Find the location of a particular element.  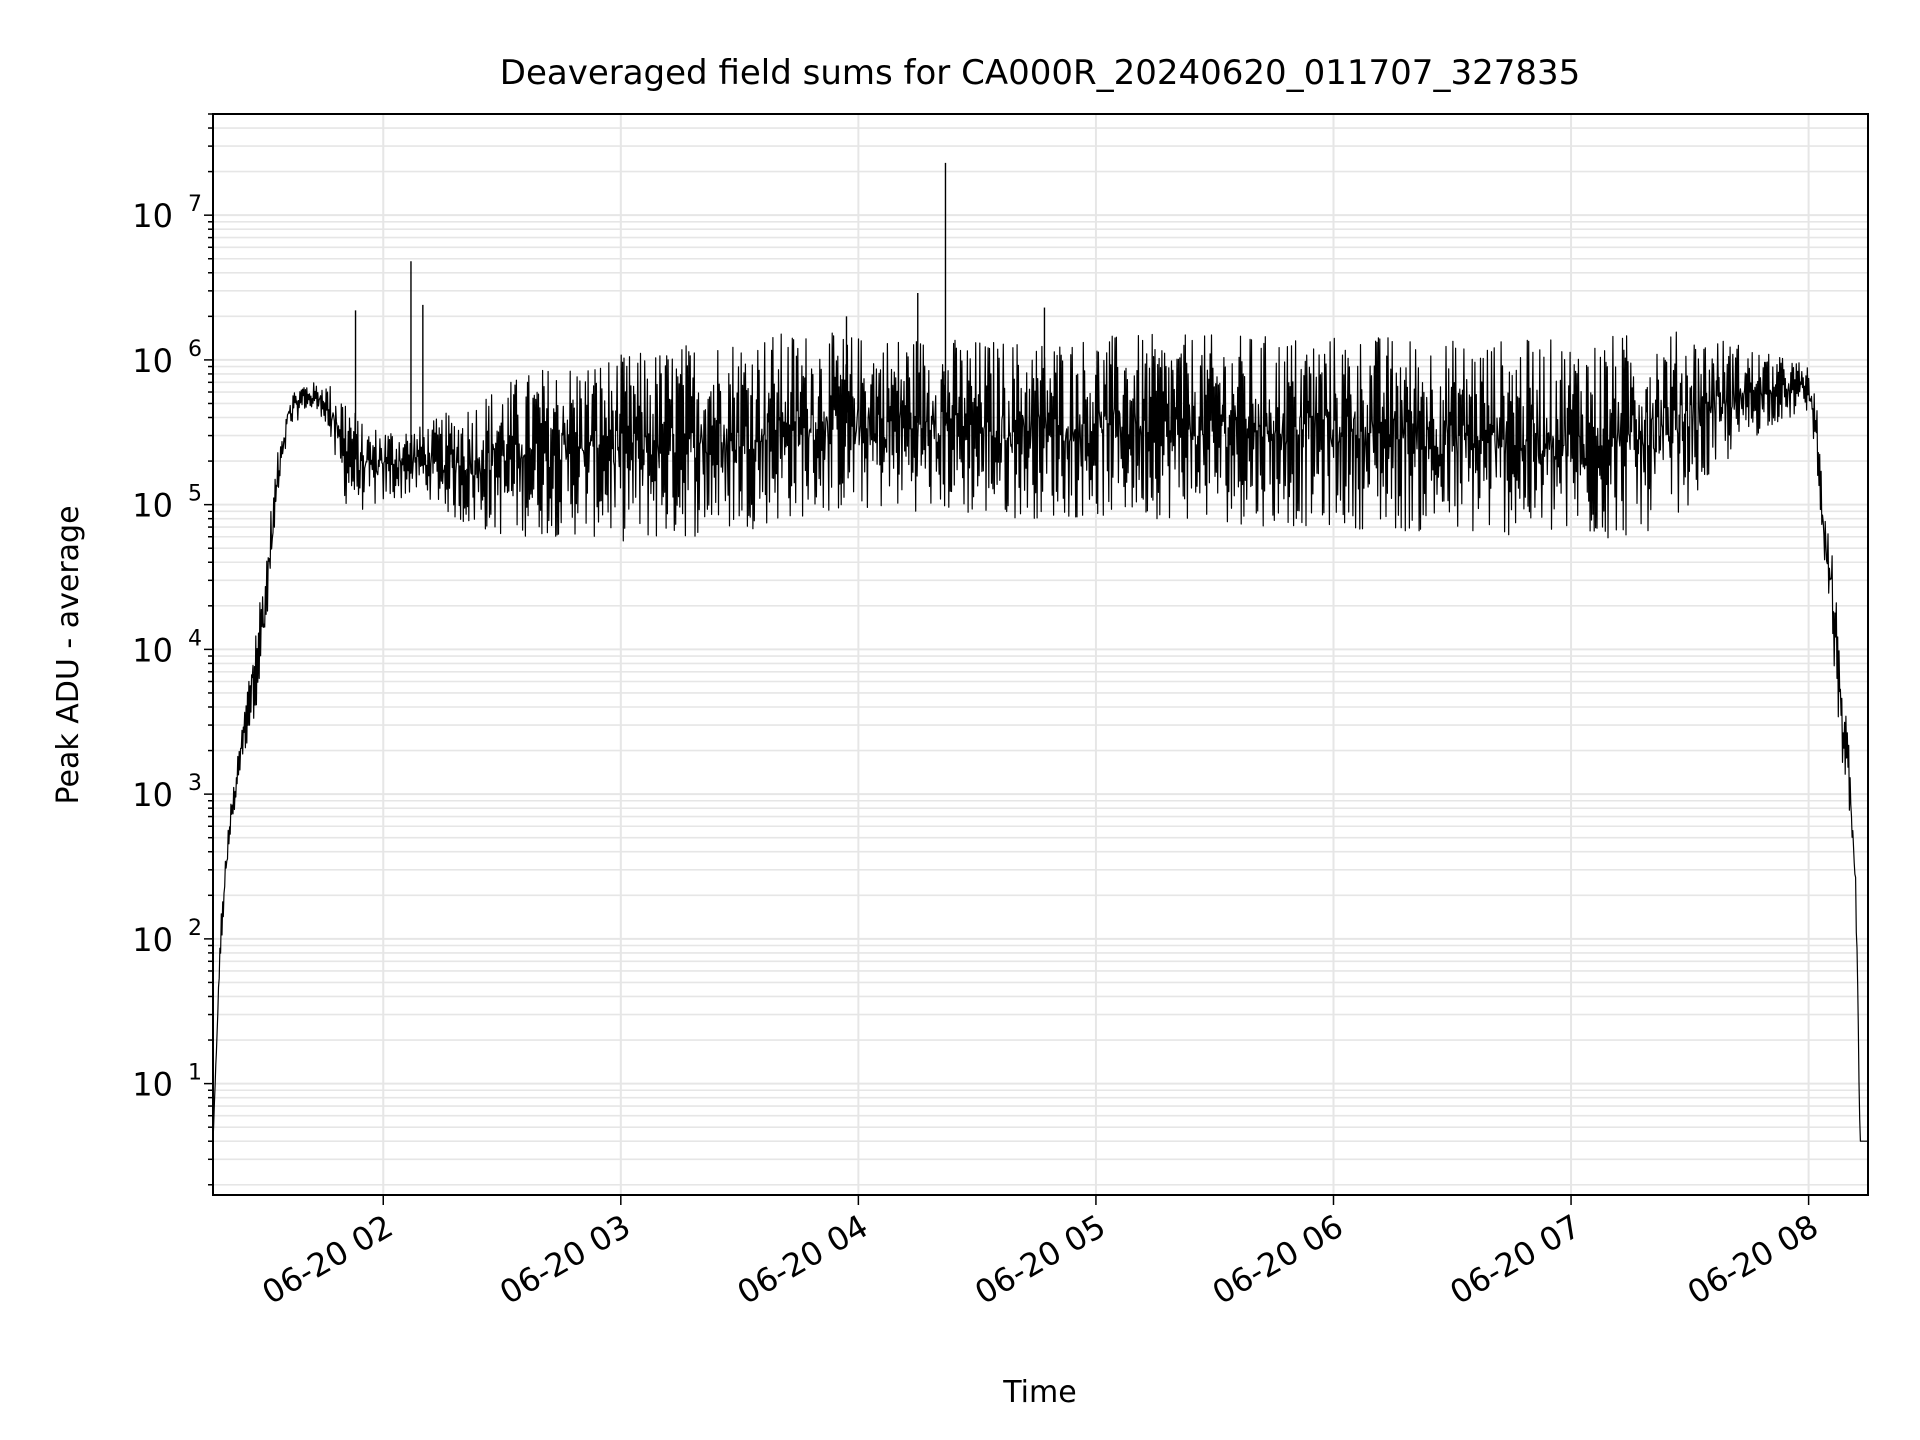

y-tick-exponent: 2 is located at coordinates (195, 928).